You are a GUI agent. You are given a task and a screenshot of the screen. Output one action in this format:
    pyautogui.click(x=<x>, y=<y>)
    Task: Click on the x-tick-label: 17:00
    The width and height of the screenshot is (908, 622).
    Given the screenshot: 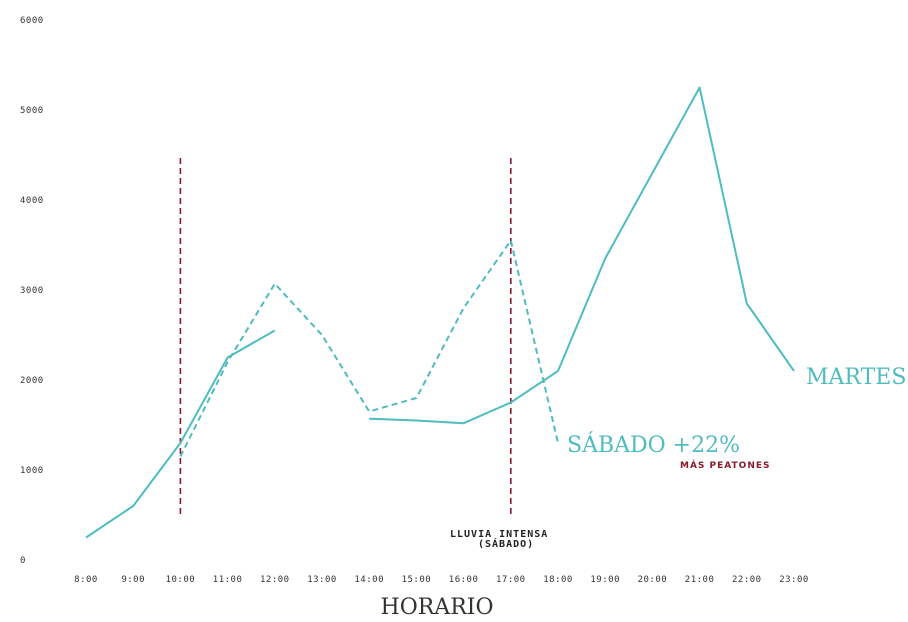 What is the action you would take?
    pyautogui.click(x=511, y=580)
    